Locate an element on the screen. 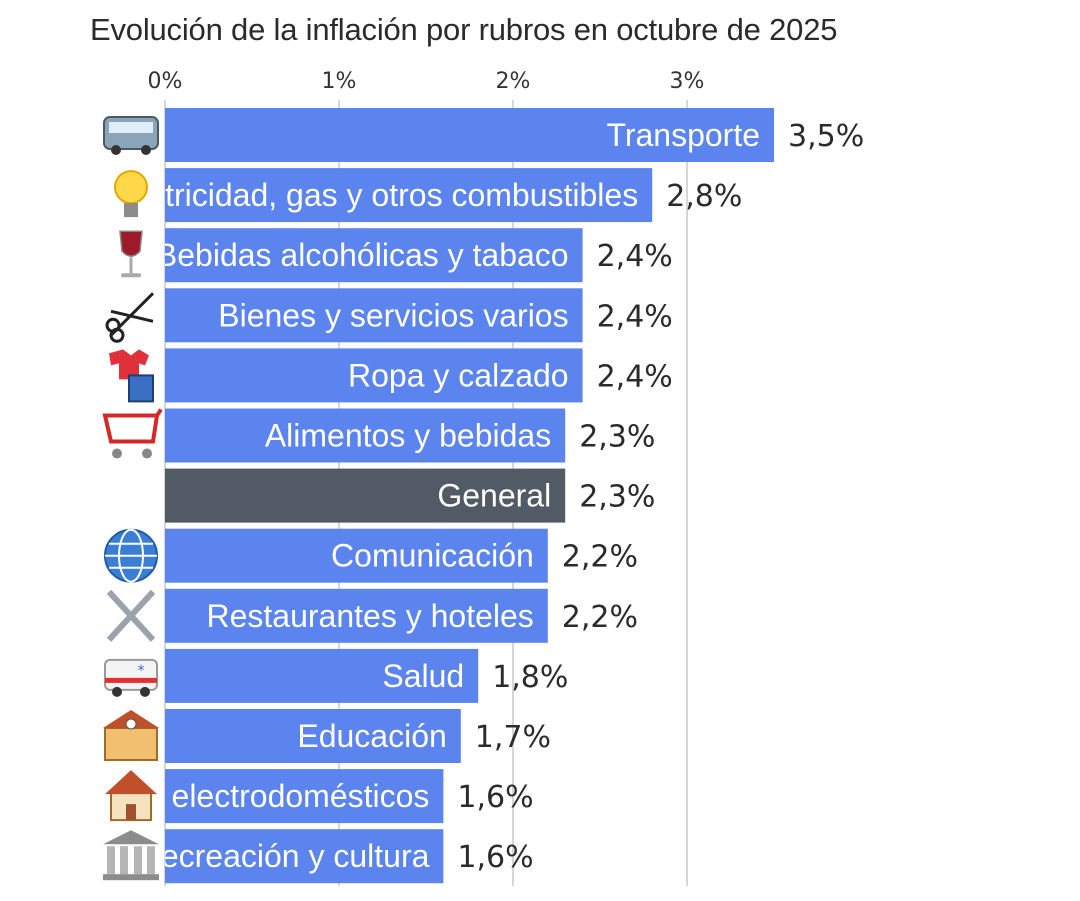 The image size is (1080, 901). light-bulb-icon is located at coordinates (131, 194).